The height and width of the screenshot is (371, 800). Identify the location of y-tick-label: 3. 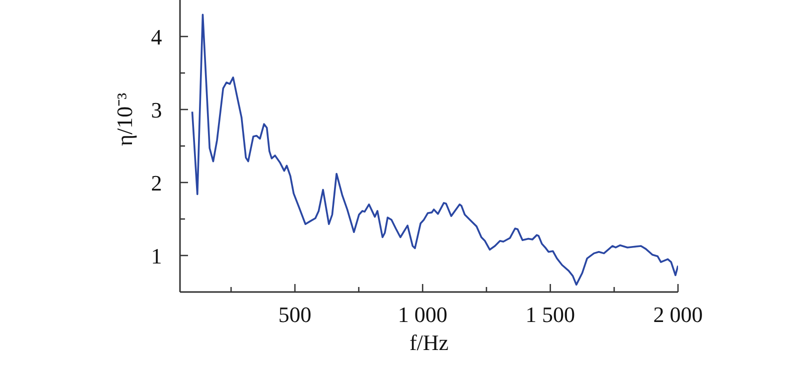
(156, 110).